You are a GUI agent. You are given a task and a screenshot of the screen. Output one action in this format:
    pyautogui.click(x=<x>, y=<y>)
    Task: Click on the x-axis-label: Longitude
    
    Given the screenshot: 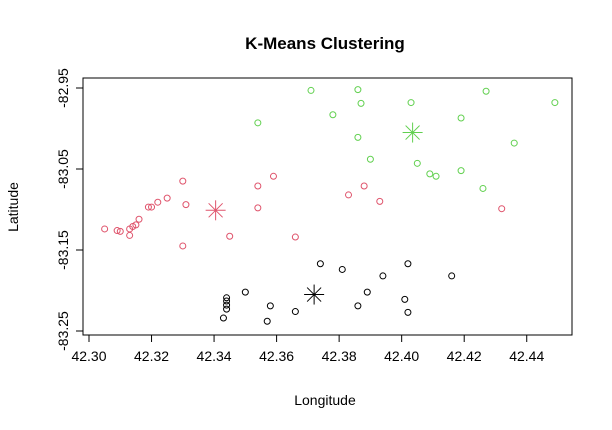 What is the action you would take?
    pyautogui.click(x=325, y=400)
    